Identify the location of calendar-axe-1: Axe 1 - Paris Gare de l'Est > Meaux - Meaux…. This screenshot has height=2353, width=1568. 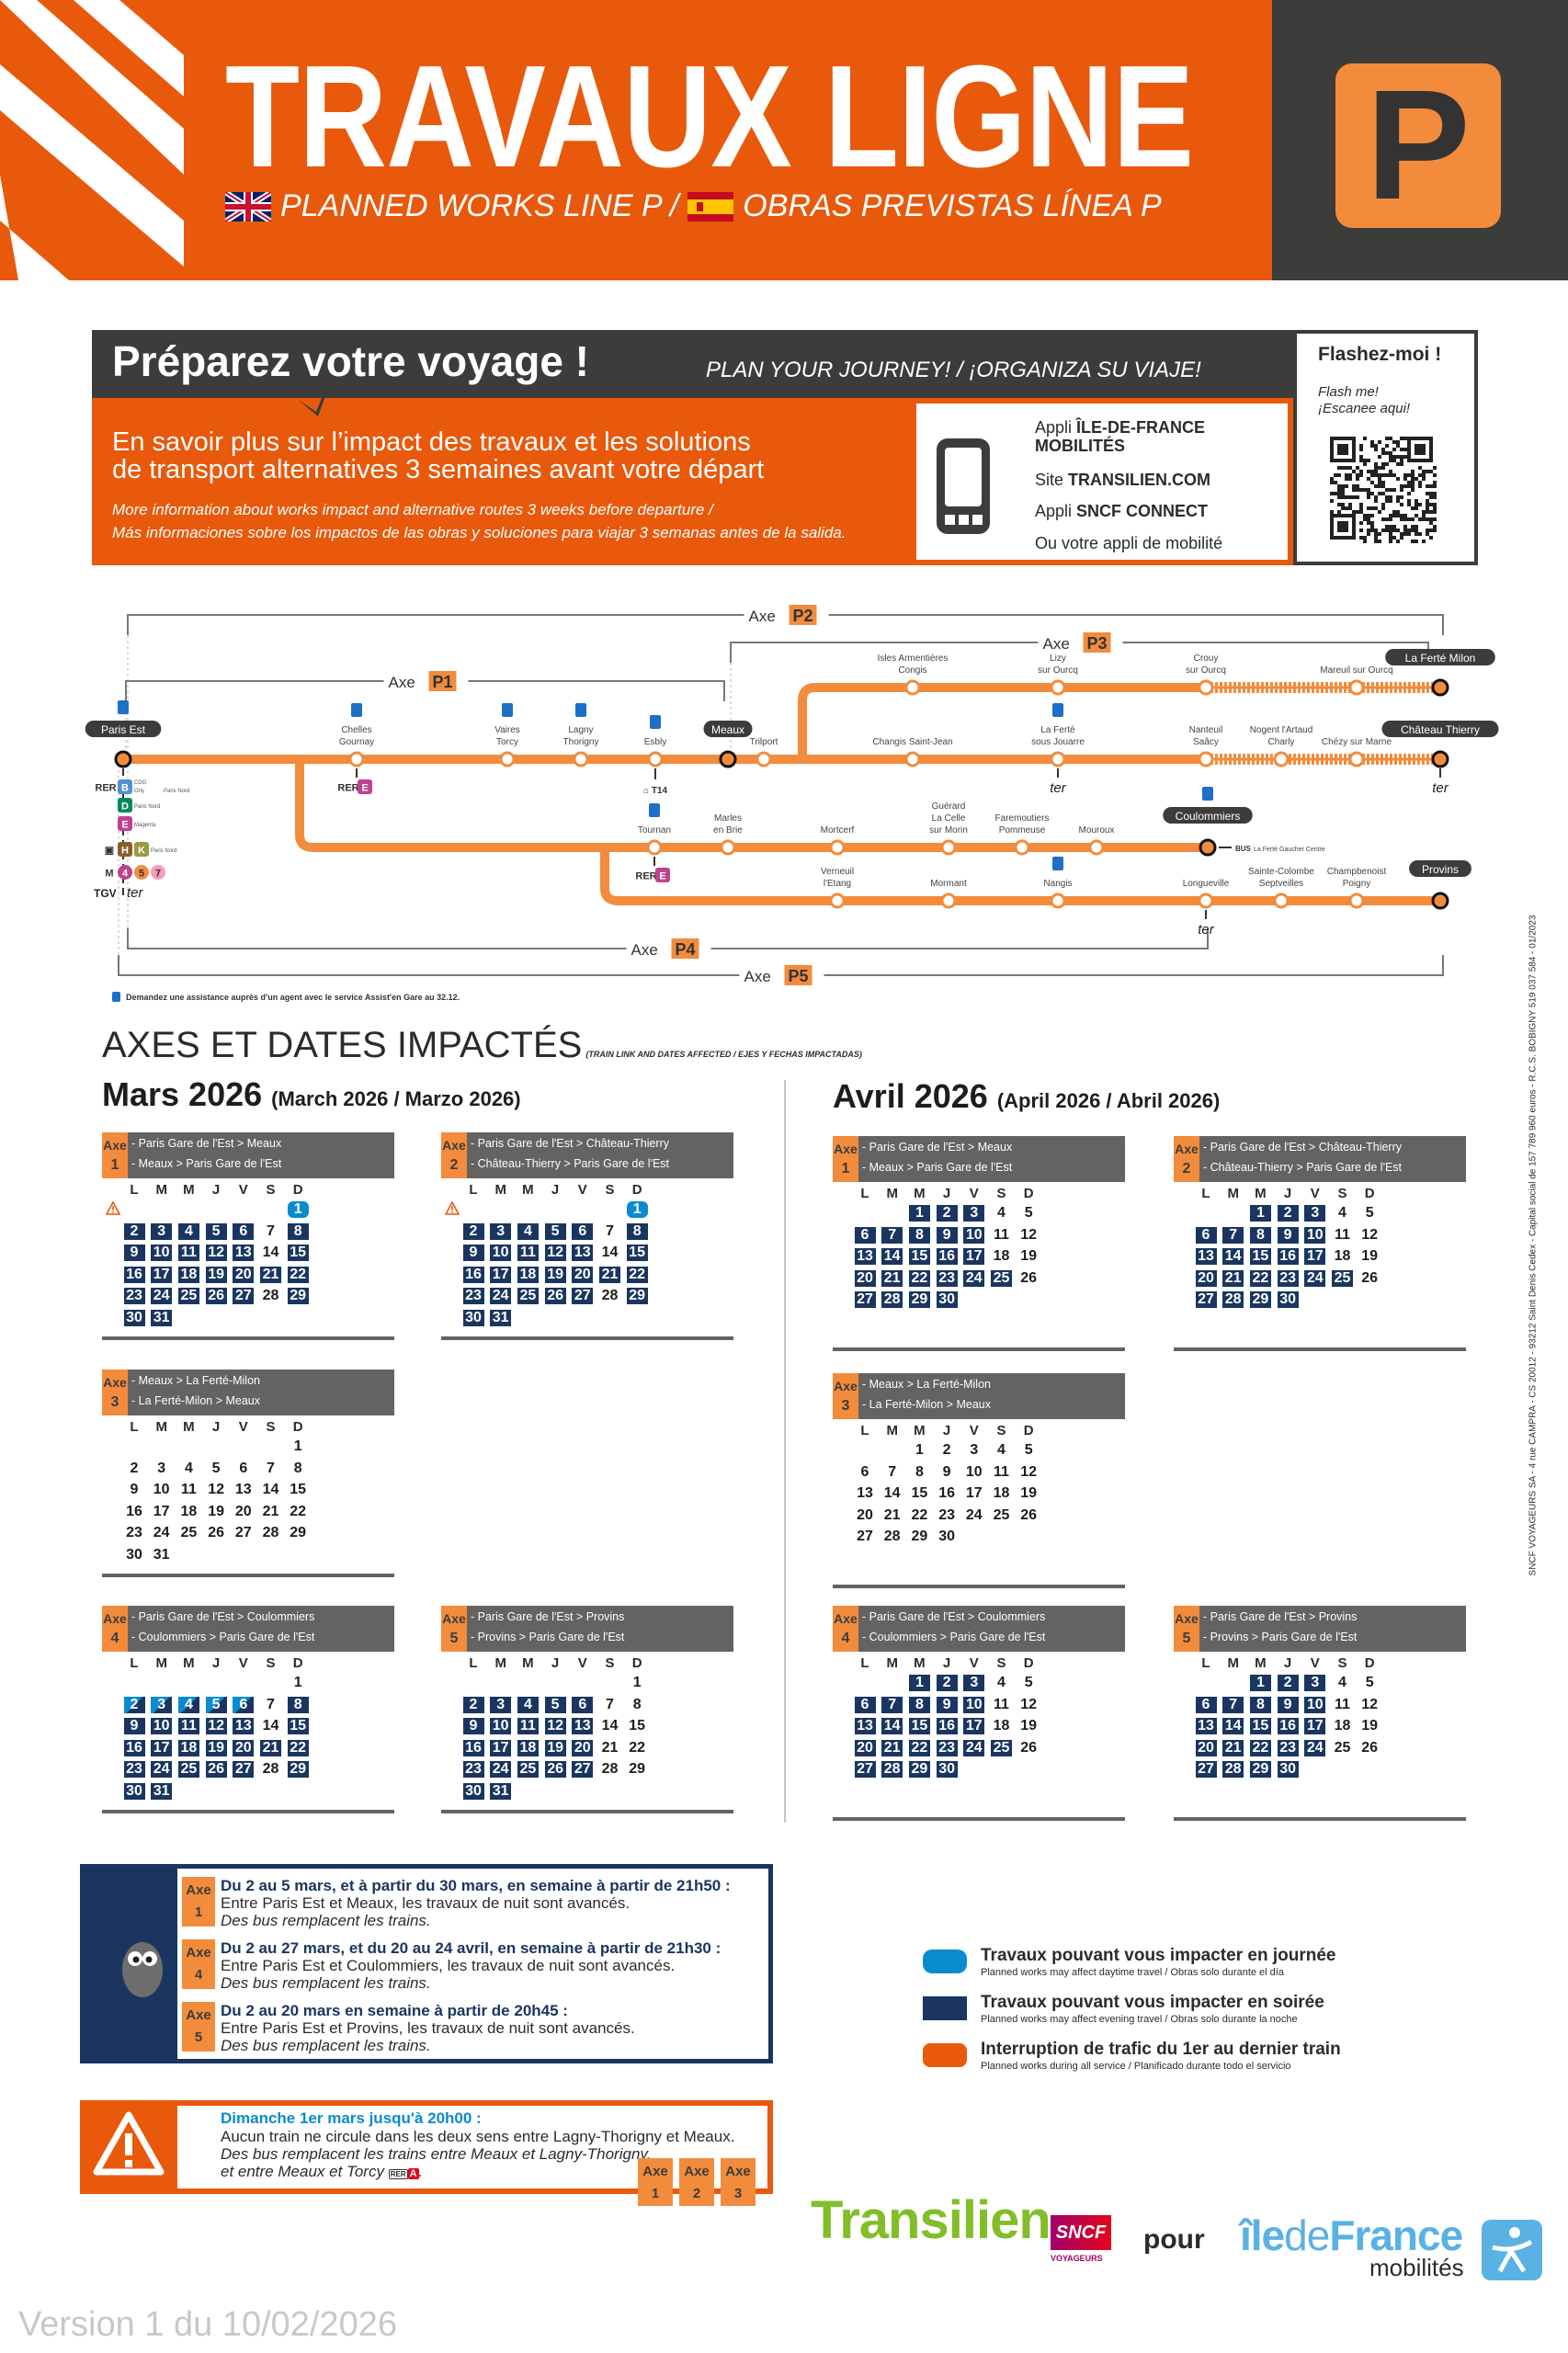
(979, 1243).